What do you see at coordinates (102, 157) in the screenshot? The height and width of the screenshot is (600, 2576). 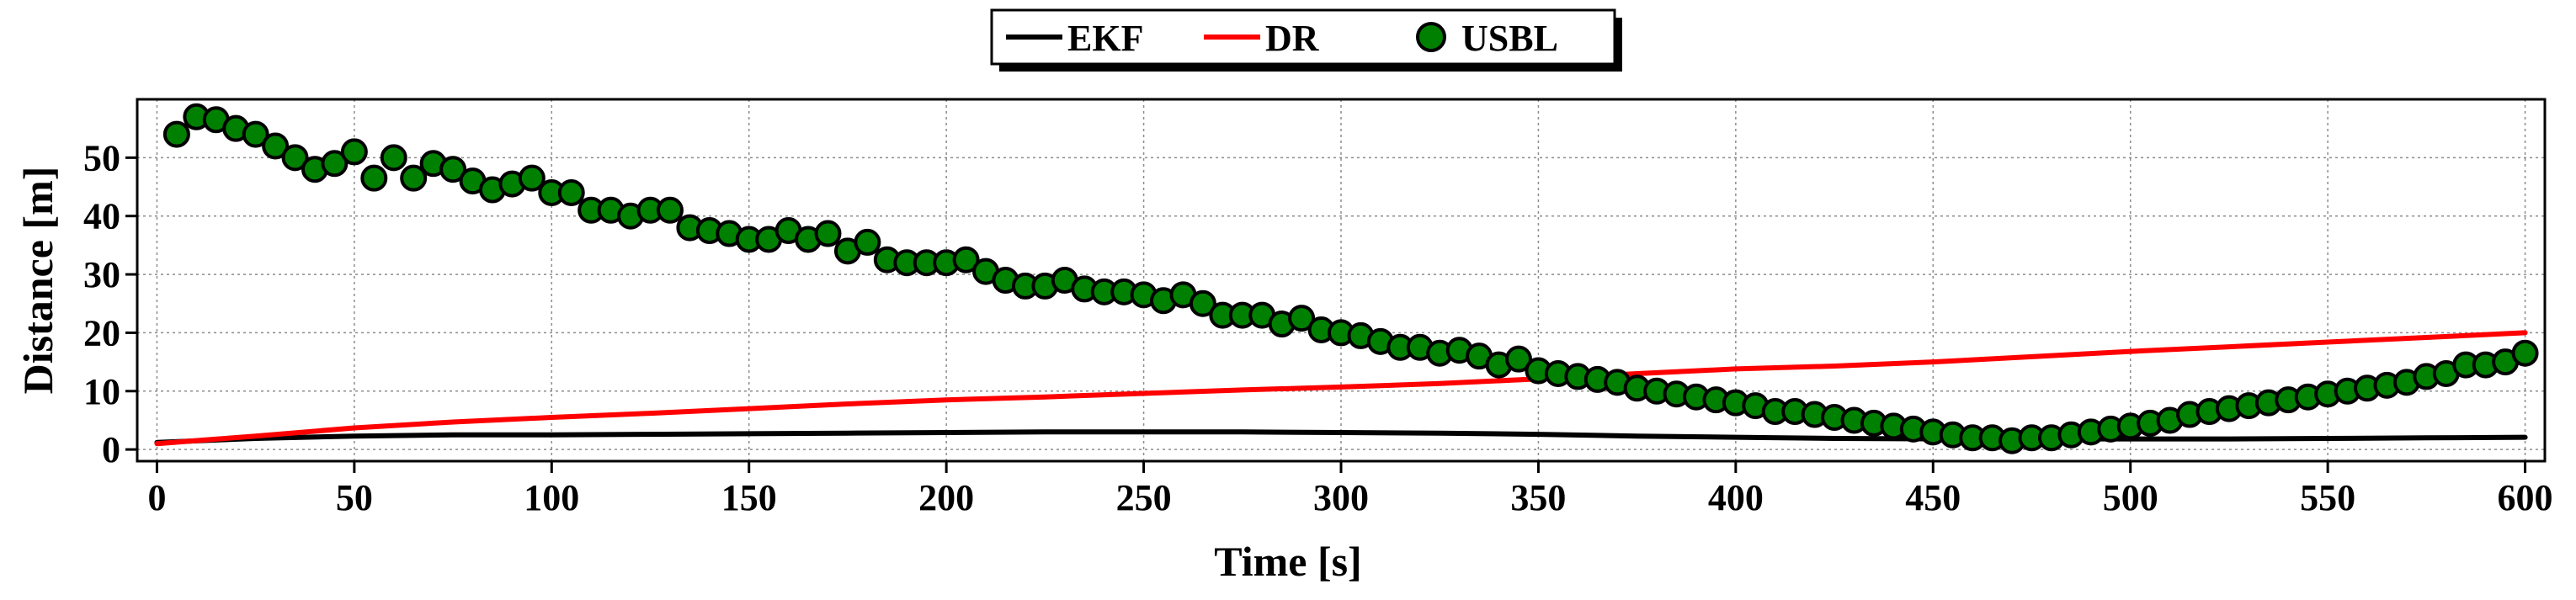 I see `y-tick-label: 50` at bounding box center [102, 157].